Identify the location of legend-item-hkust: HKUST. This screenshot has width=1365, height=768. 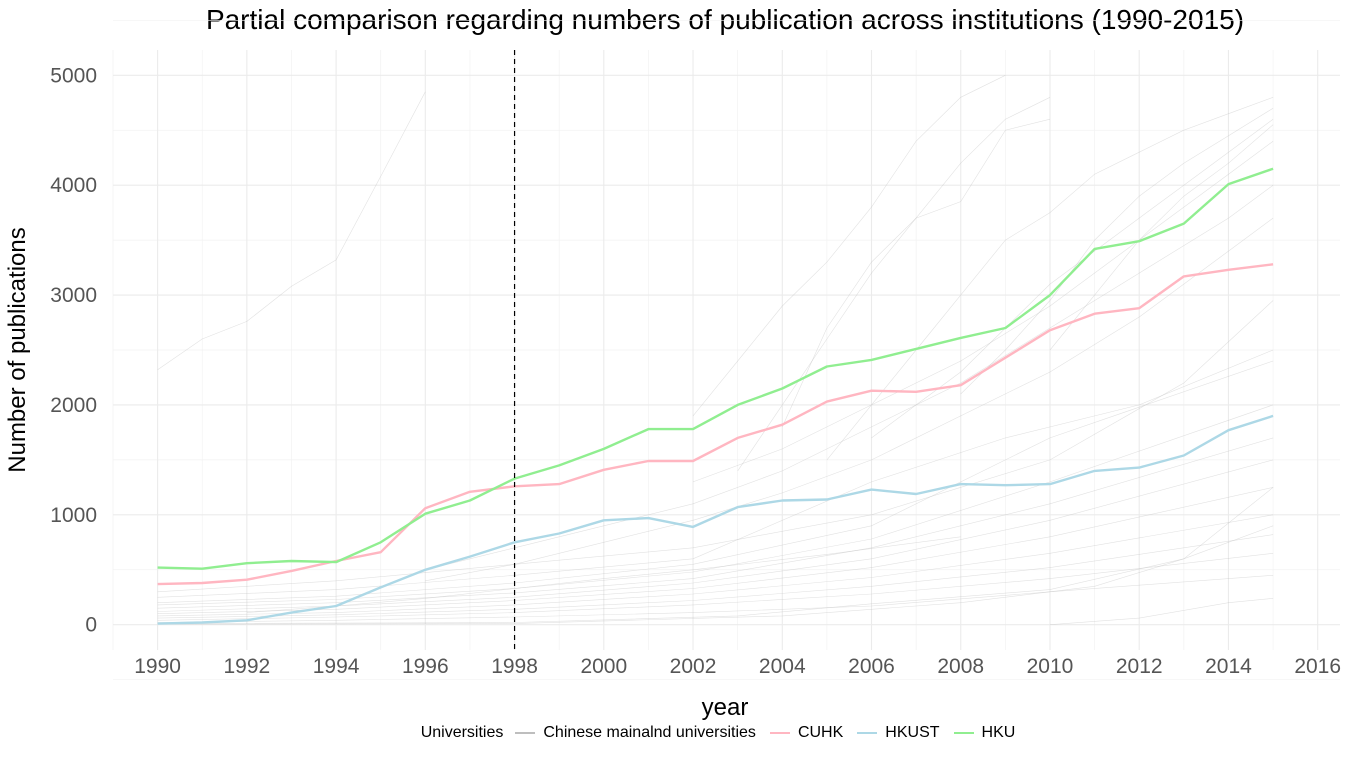
(898, 733).